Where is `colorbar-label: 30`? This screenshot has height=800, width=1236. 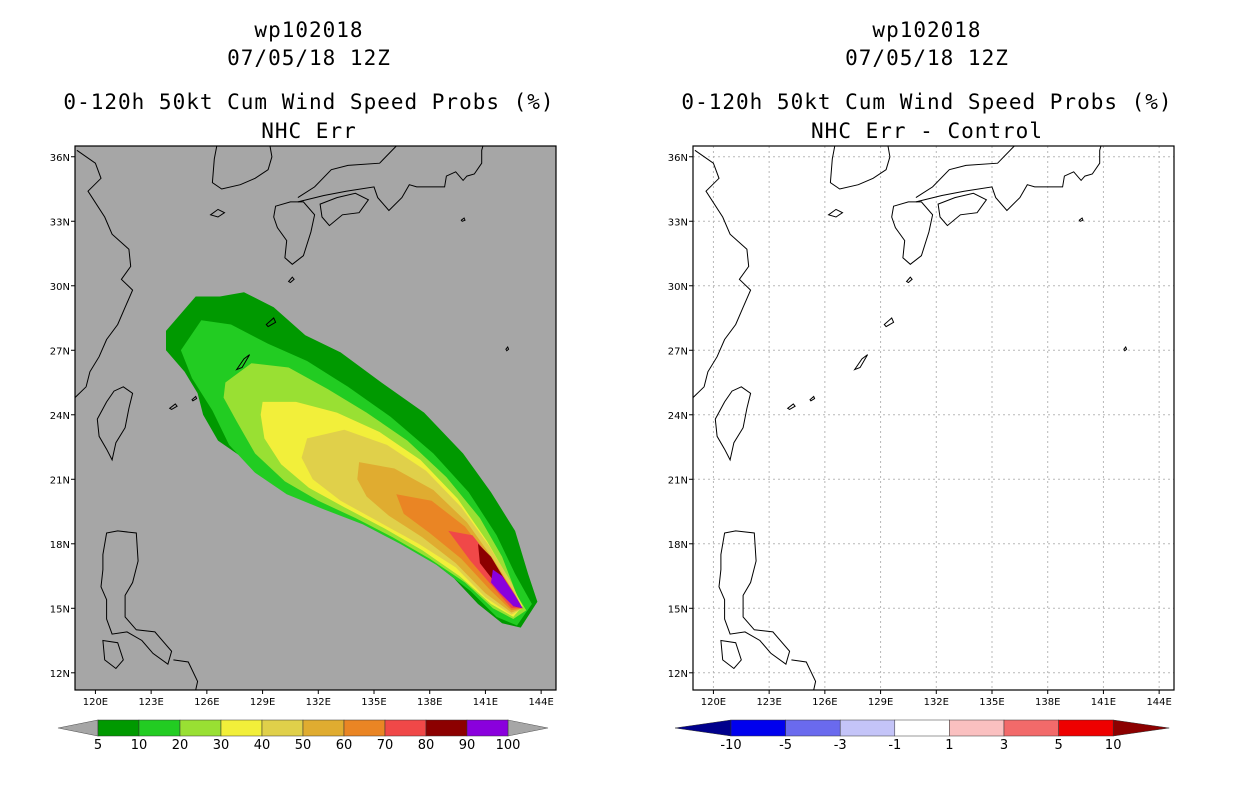 colorbar-label: 30 is located at coordinates (221, 745).